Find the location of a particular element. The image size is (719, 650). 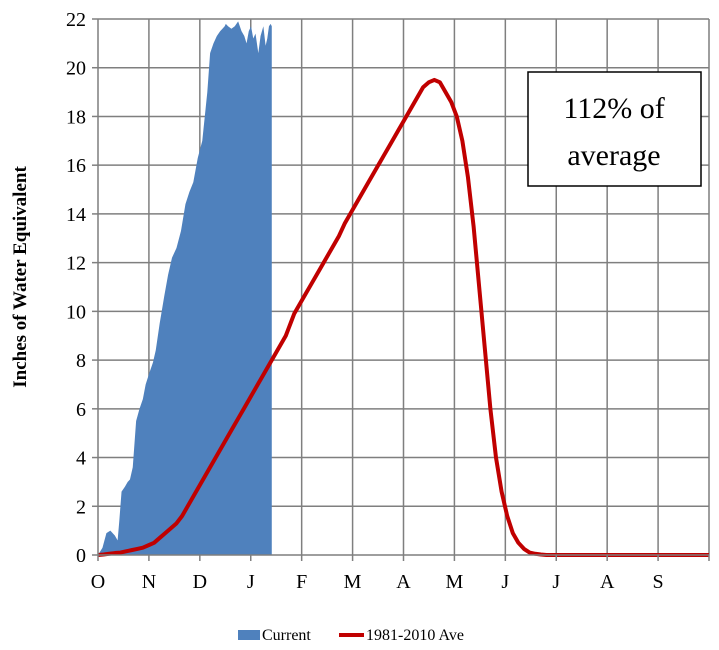

y-tick-label-6: 6 is located at coordinates (81, 410).